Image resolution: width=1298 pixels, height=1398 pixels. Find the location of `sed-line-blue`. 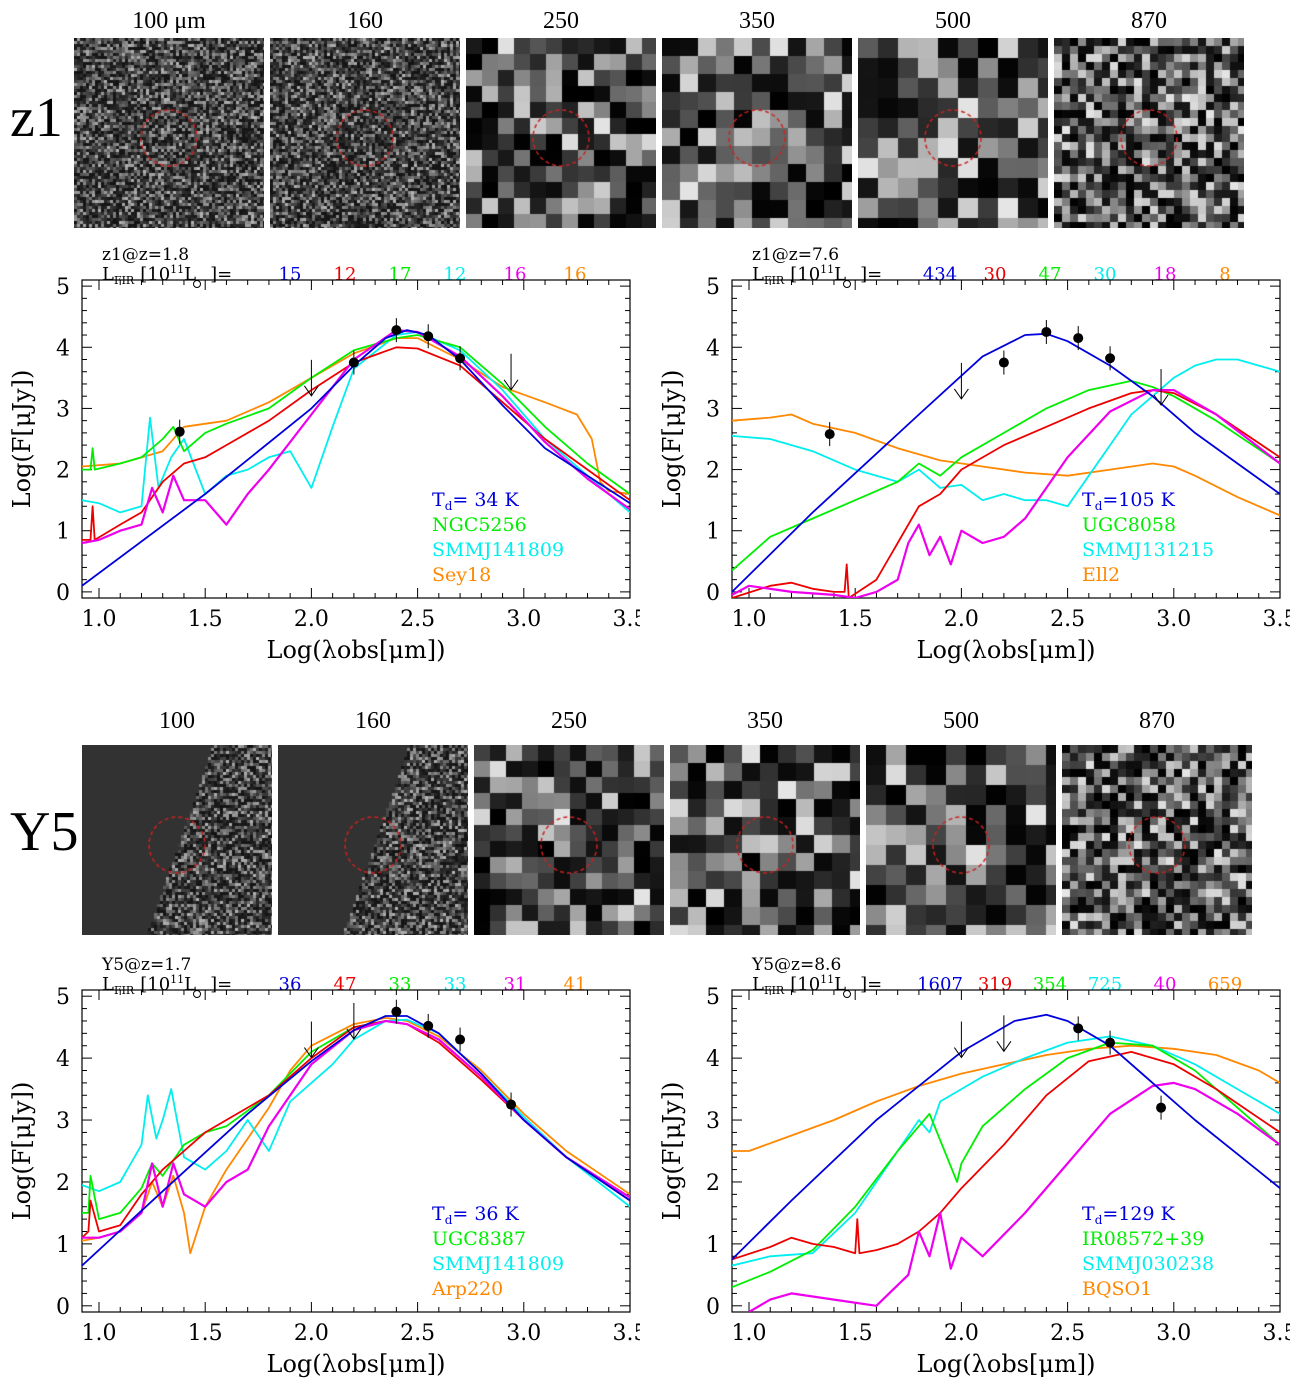

sed-line-blue is located at coordinates (1006, 1137).